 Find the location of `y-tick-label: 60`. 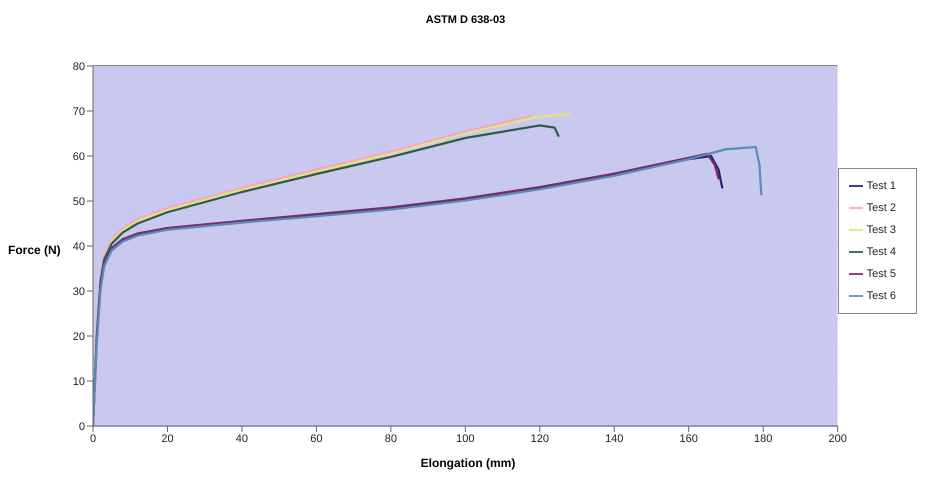

y-tick-label: 60 is located at coordinates (78, 156).